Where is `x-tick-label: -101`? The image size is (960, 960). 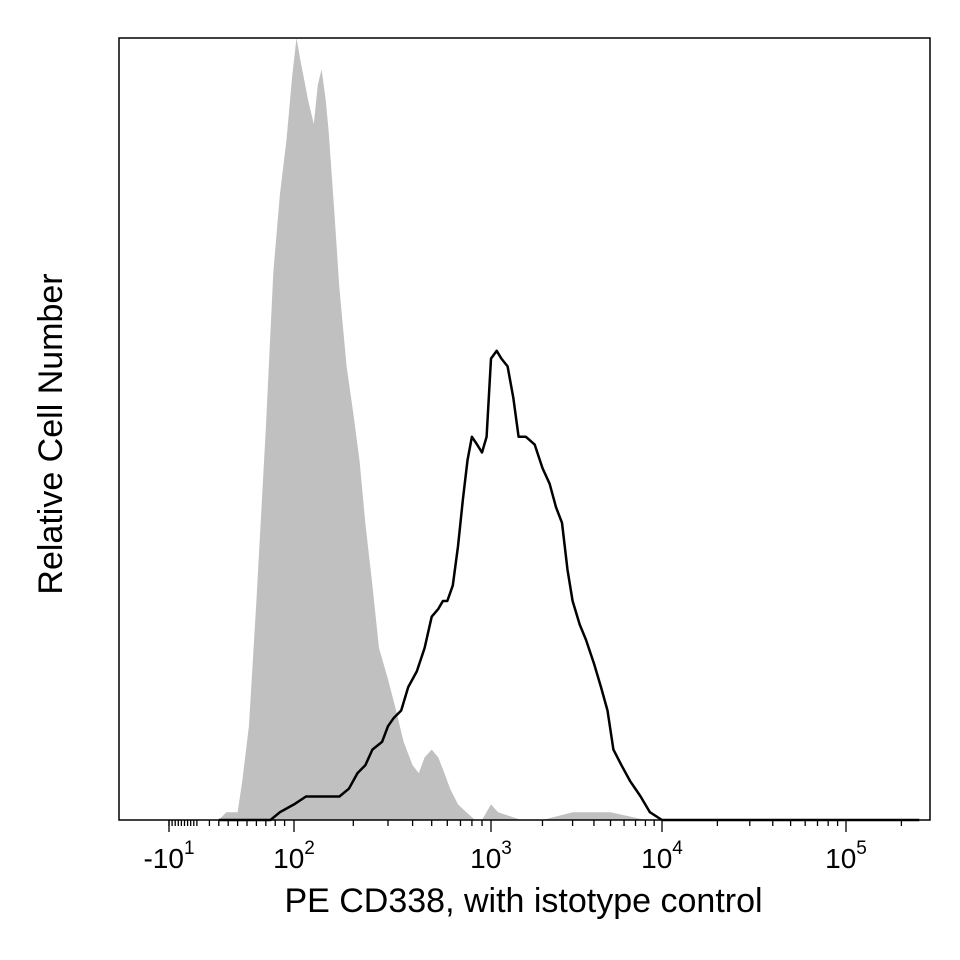 x-tick-label: -101 is located at coordinates (168, 856).